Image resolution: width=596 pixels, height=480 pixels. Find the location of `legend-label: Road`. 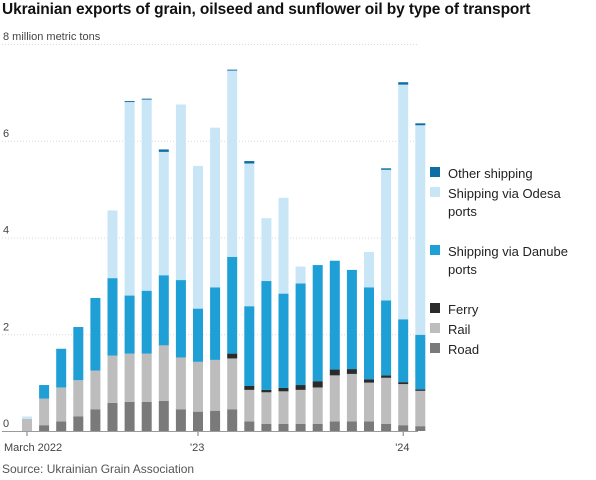

legend-label: Road is located at coordinates (463, 349).